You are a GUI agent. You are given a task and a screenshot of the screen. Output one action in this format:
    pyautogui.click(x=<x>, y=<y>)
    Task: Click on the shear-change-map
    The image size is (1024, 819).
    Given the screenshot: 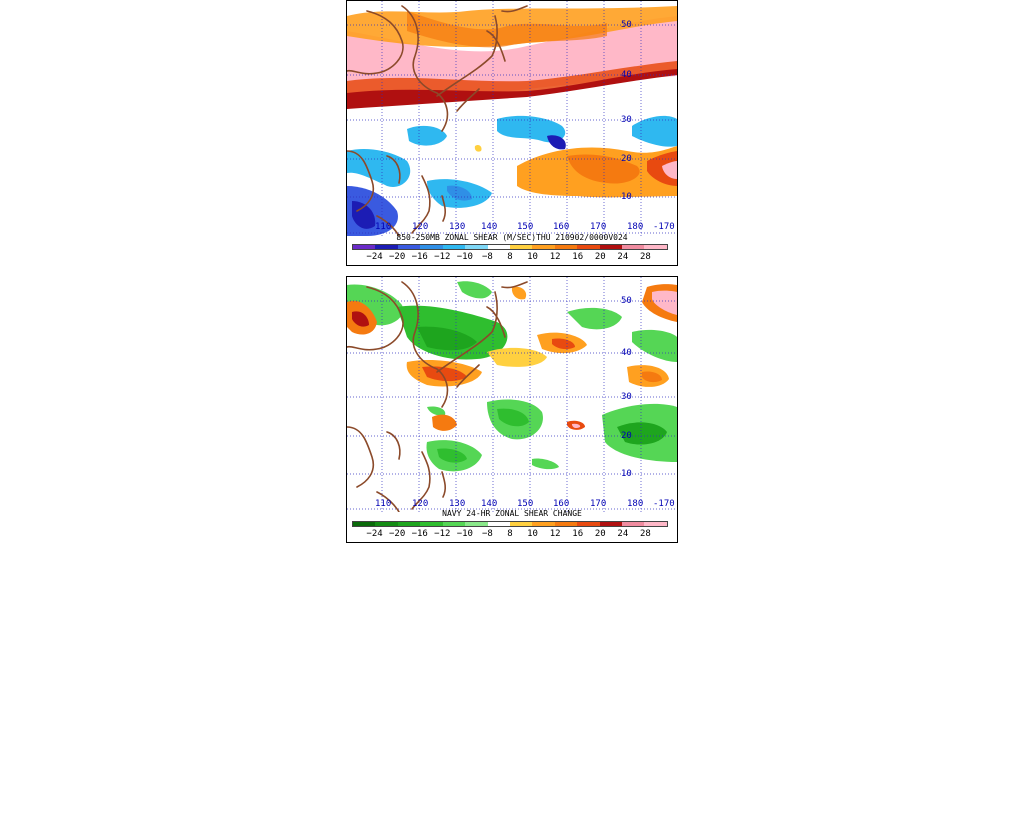 What is the action you would take?
    pyautogui.click(x=512, y=394)
    